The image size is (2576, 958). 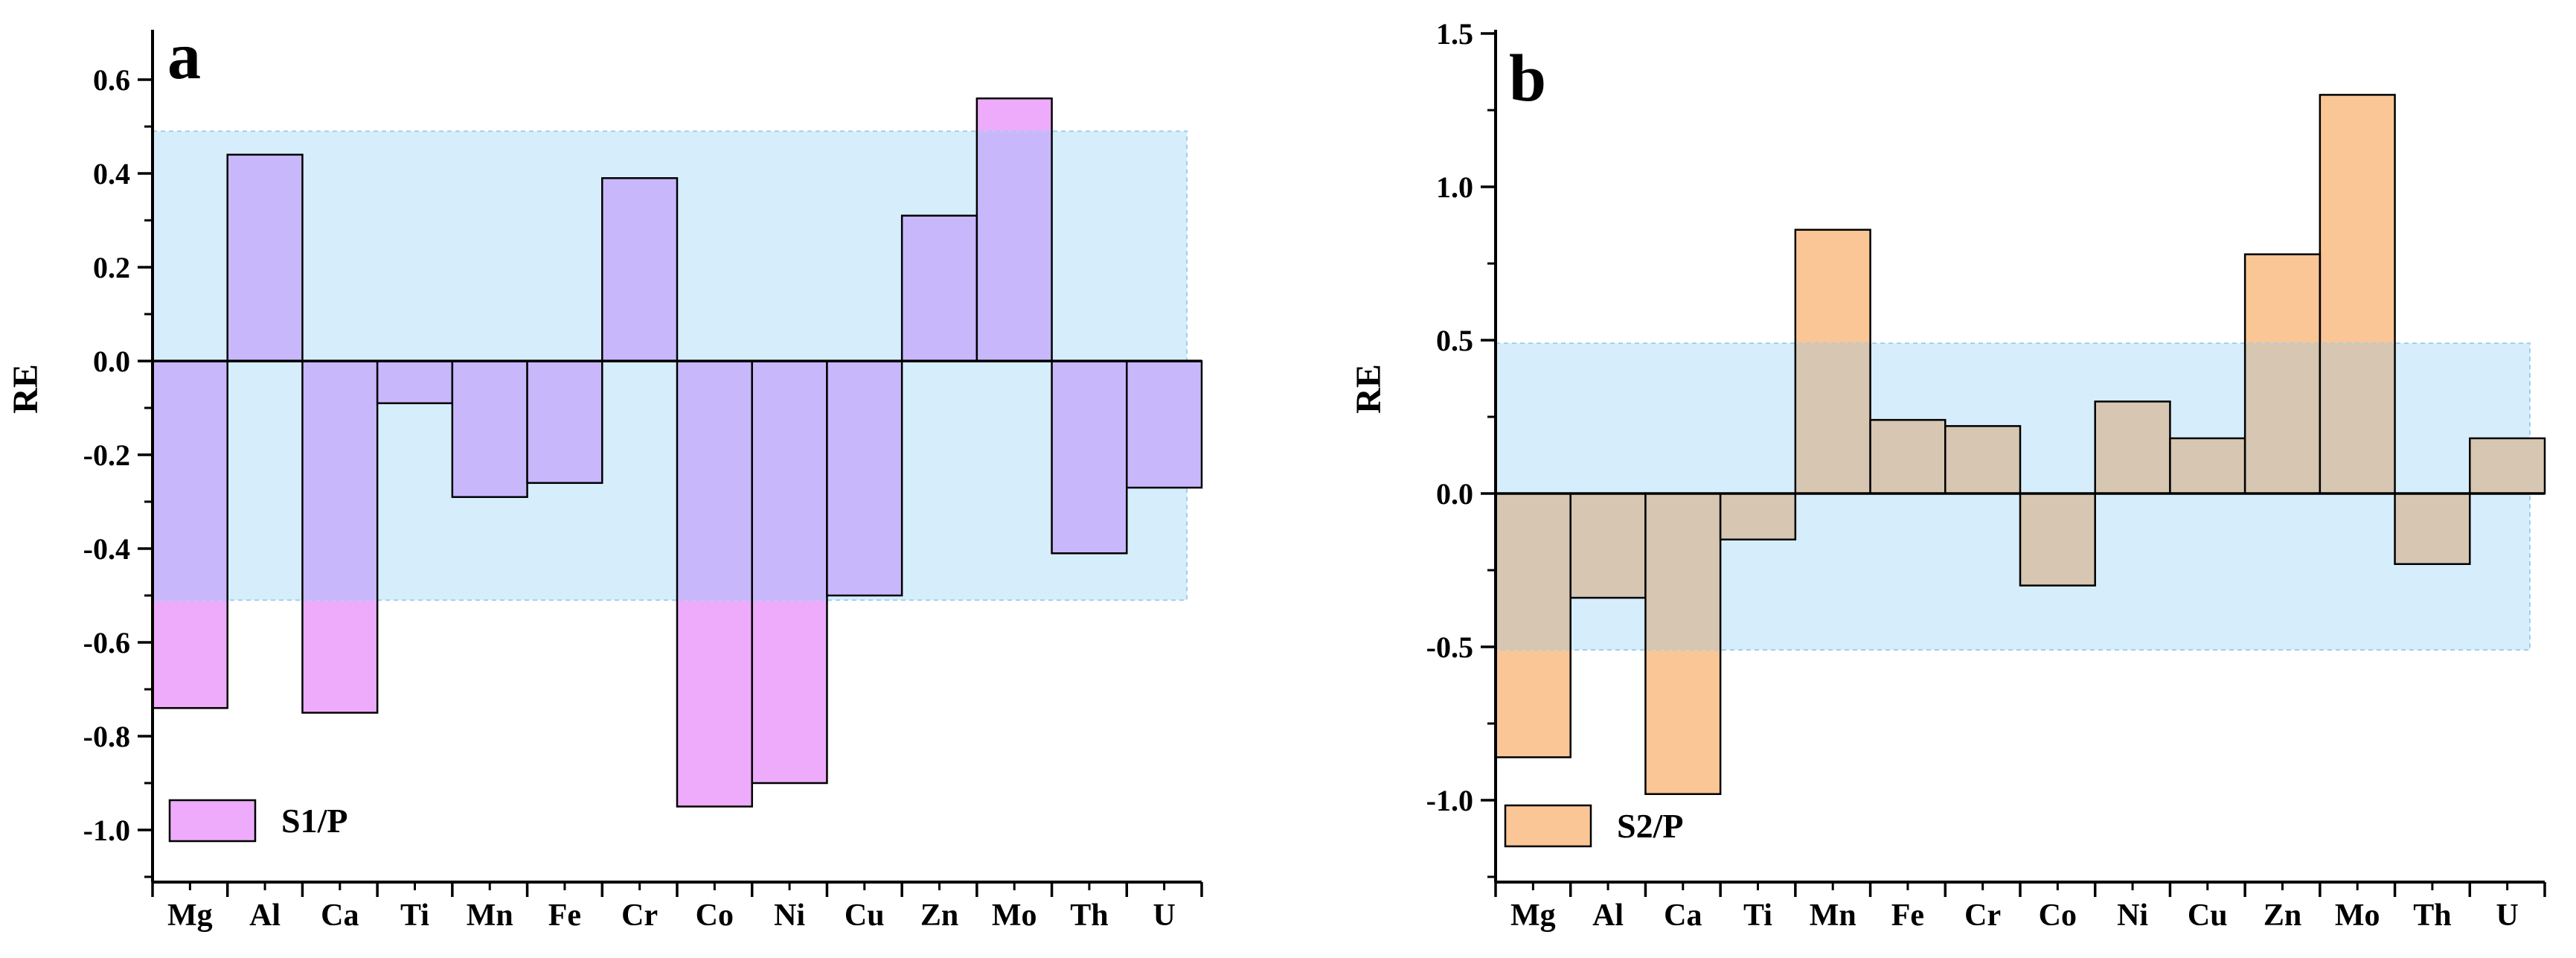 What do you see at coordinates (1454, 187) in the screenshot?
I see `y-tick-label: 1.0` at bounding box center [1454, 187].